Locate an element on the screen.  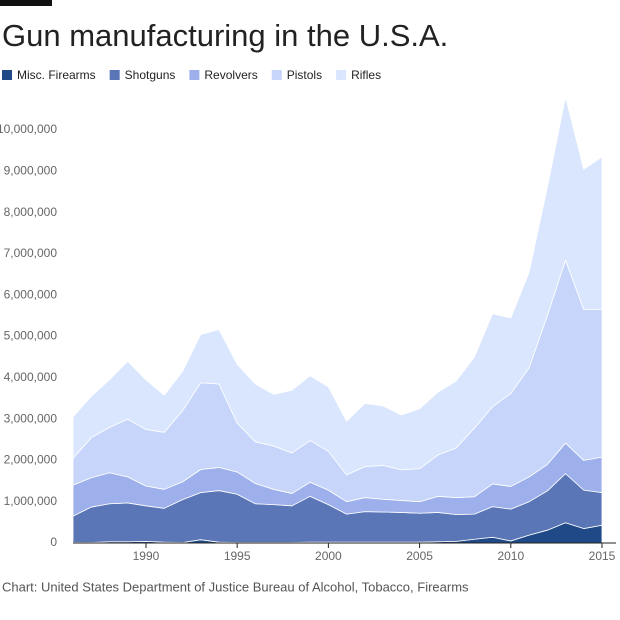
x-tick-label: 2000 is located at coordinates (328, 556).